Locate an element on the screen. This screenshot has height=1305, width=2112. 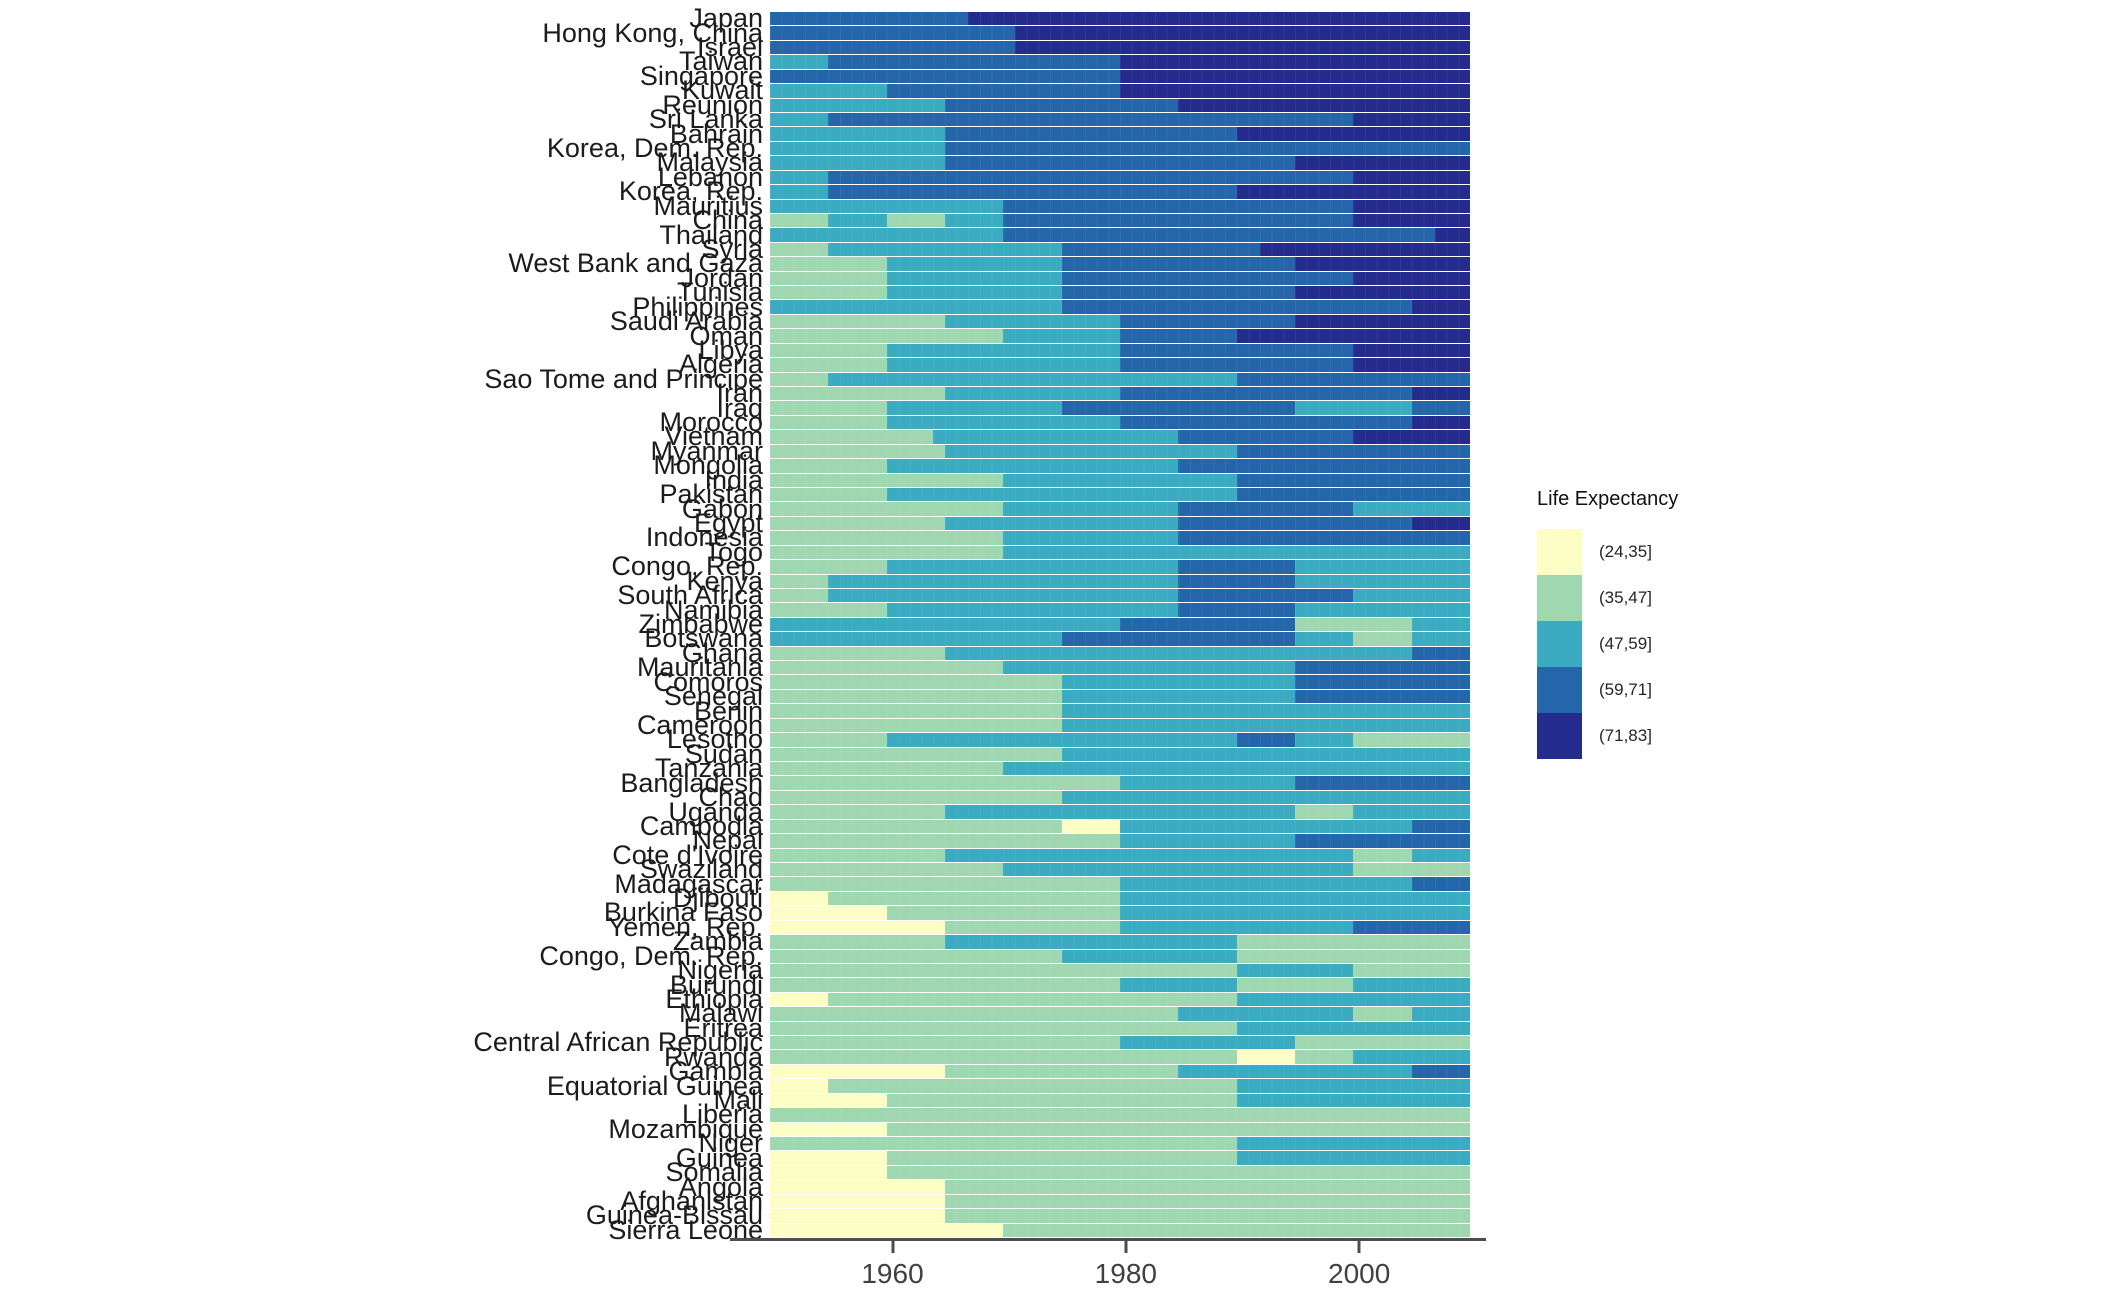
y-axis-label: Comoros is located at coordinates (708, 681).